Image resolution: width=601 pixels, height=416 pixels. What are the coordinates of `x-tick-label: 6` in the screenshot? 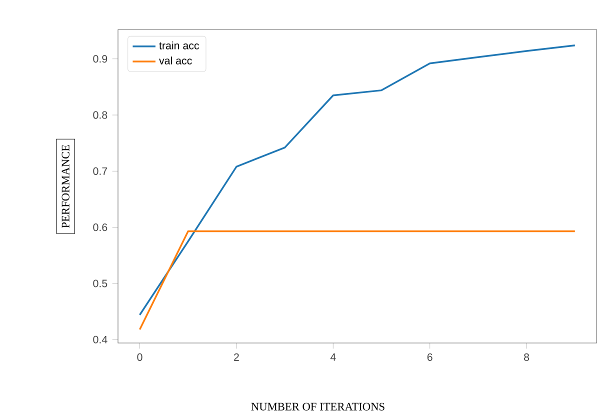 It's located at (429, 357).